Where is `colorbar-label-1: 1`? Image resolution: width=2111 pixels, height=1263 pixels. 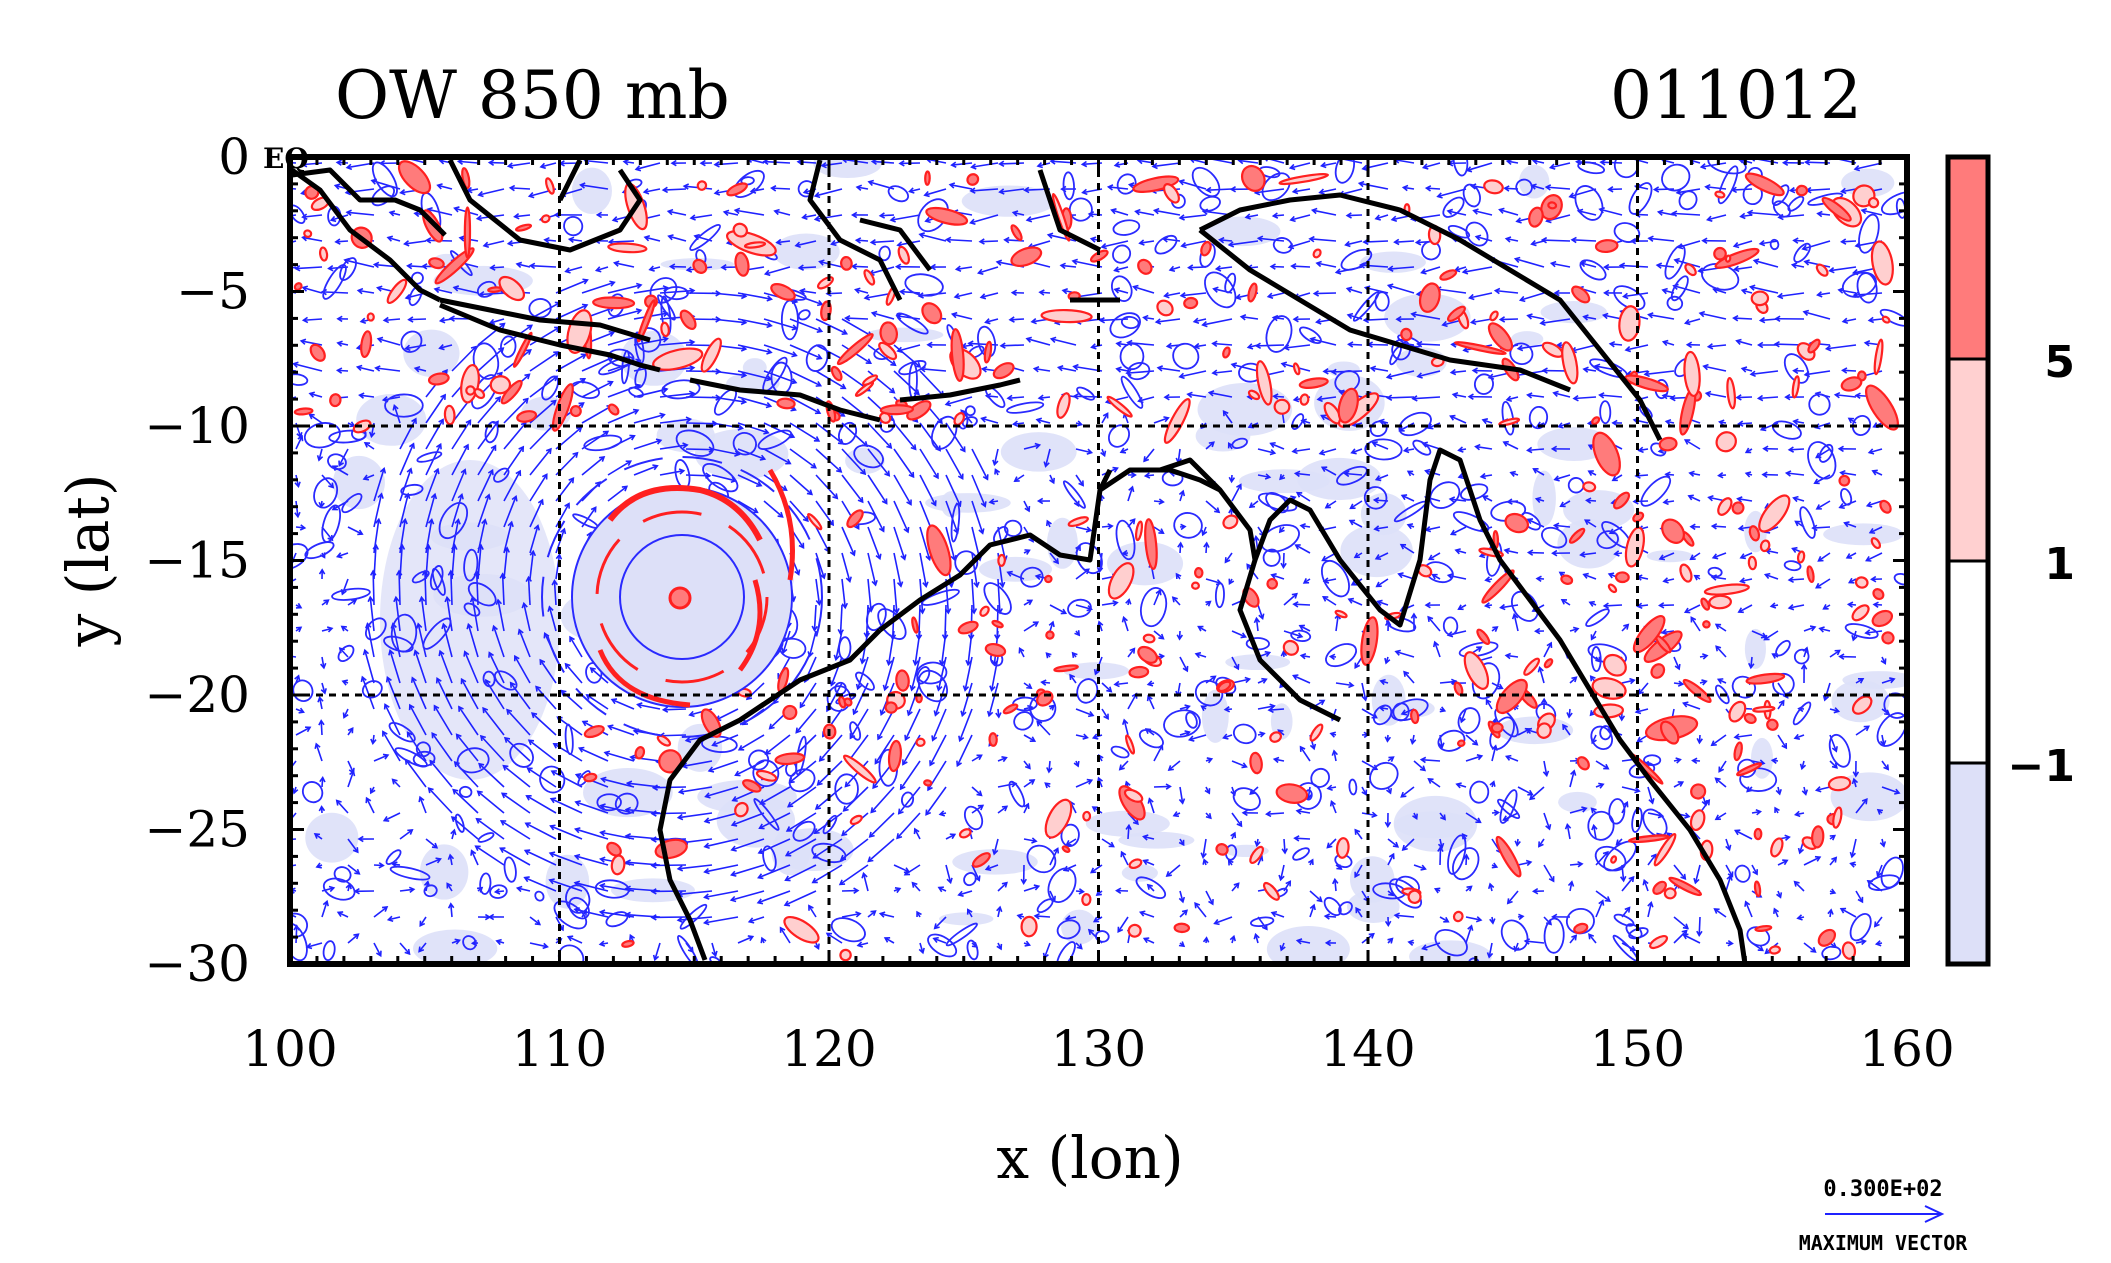 colorbar-label-1: 1 is located at coordinates (2059, 564).